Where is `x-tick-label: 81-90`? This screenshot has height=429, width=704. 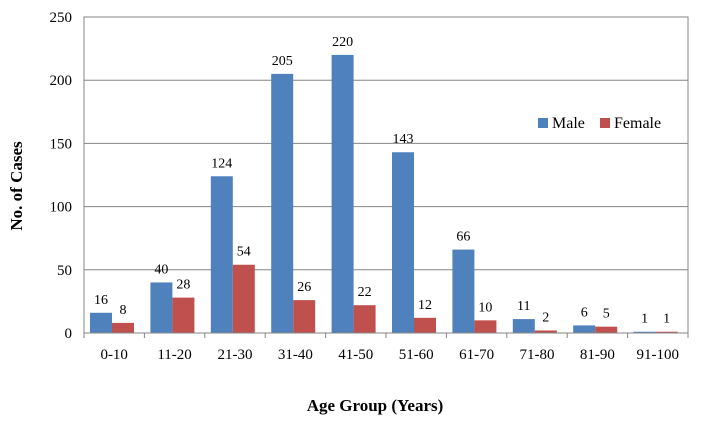
x-tick-label: 81-90 is located at coordinates (597, 355).